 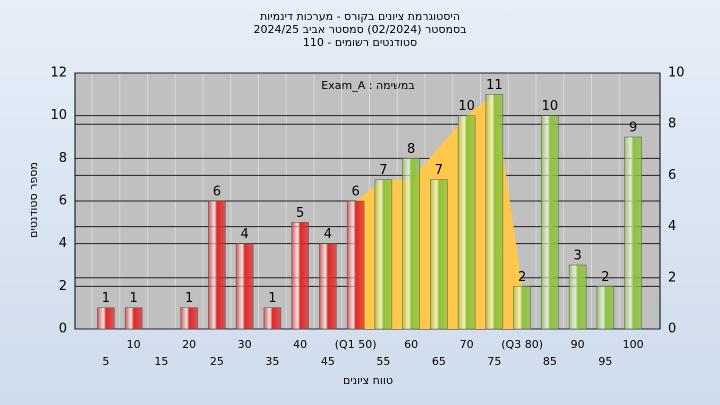 What do you see at coordinates (360, 42) in the screenshot?
I see `title-line: סטודנטים רשומים - 110` at bounding box center [360, 42].